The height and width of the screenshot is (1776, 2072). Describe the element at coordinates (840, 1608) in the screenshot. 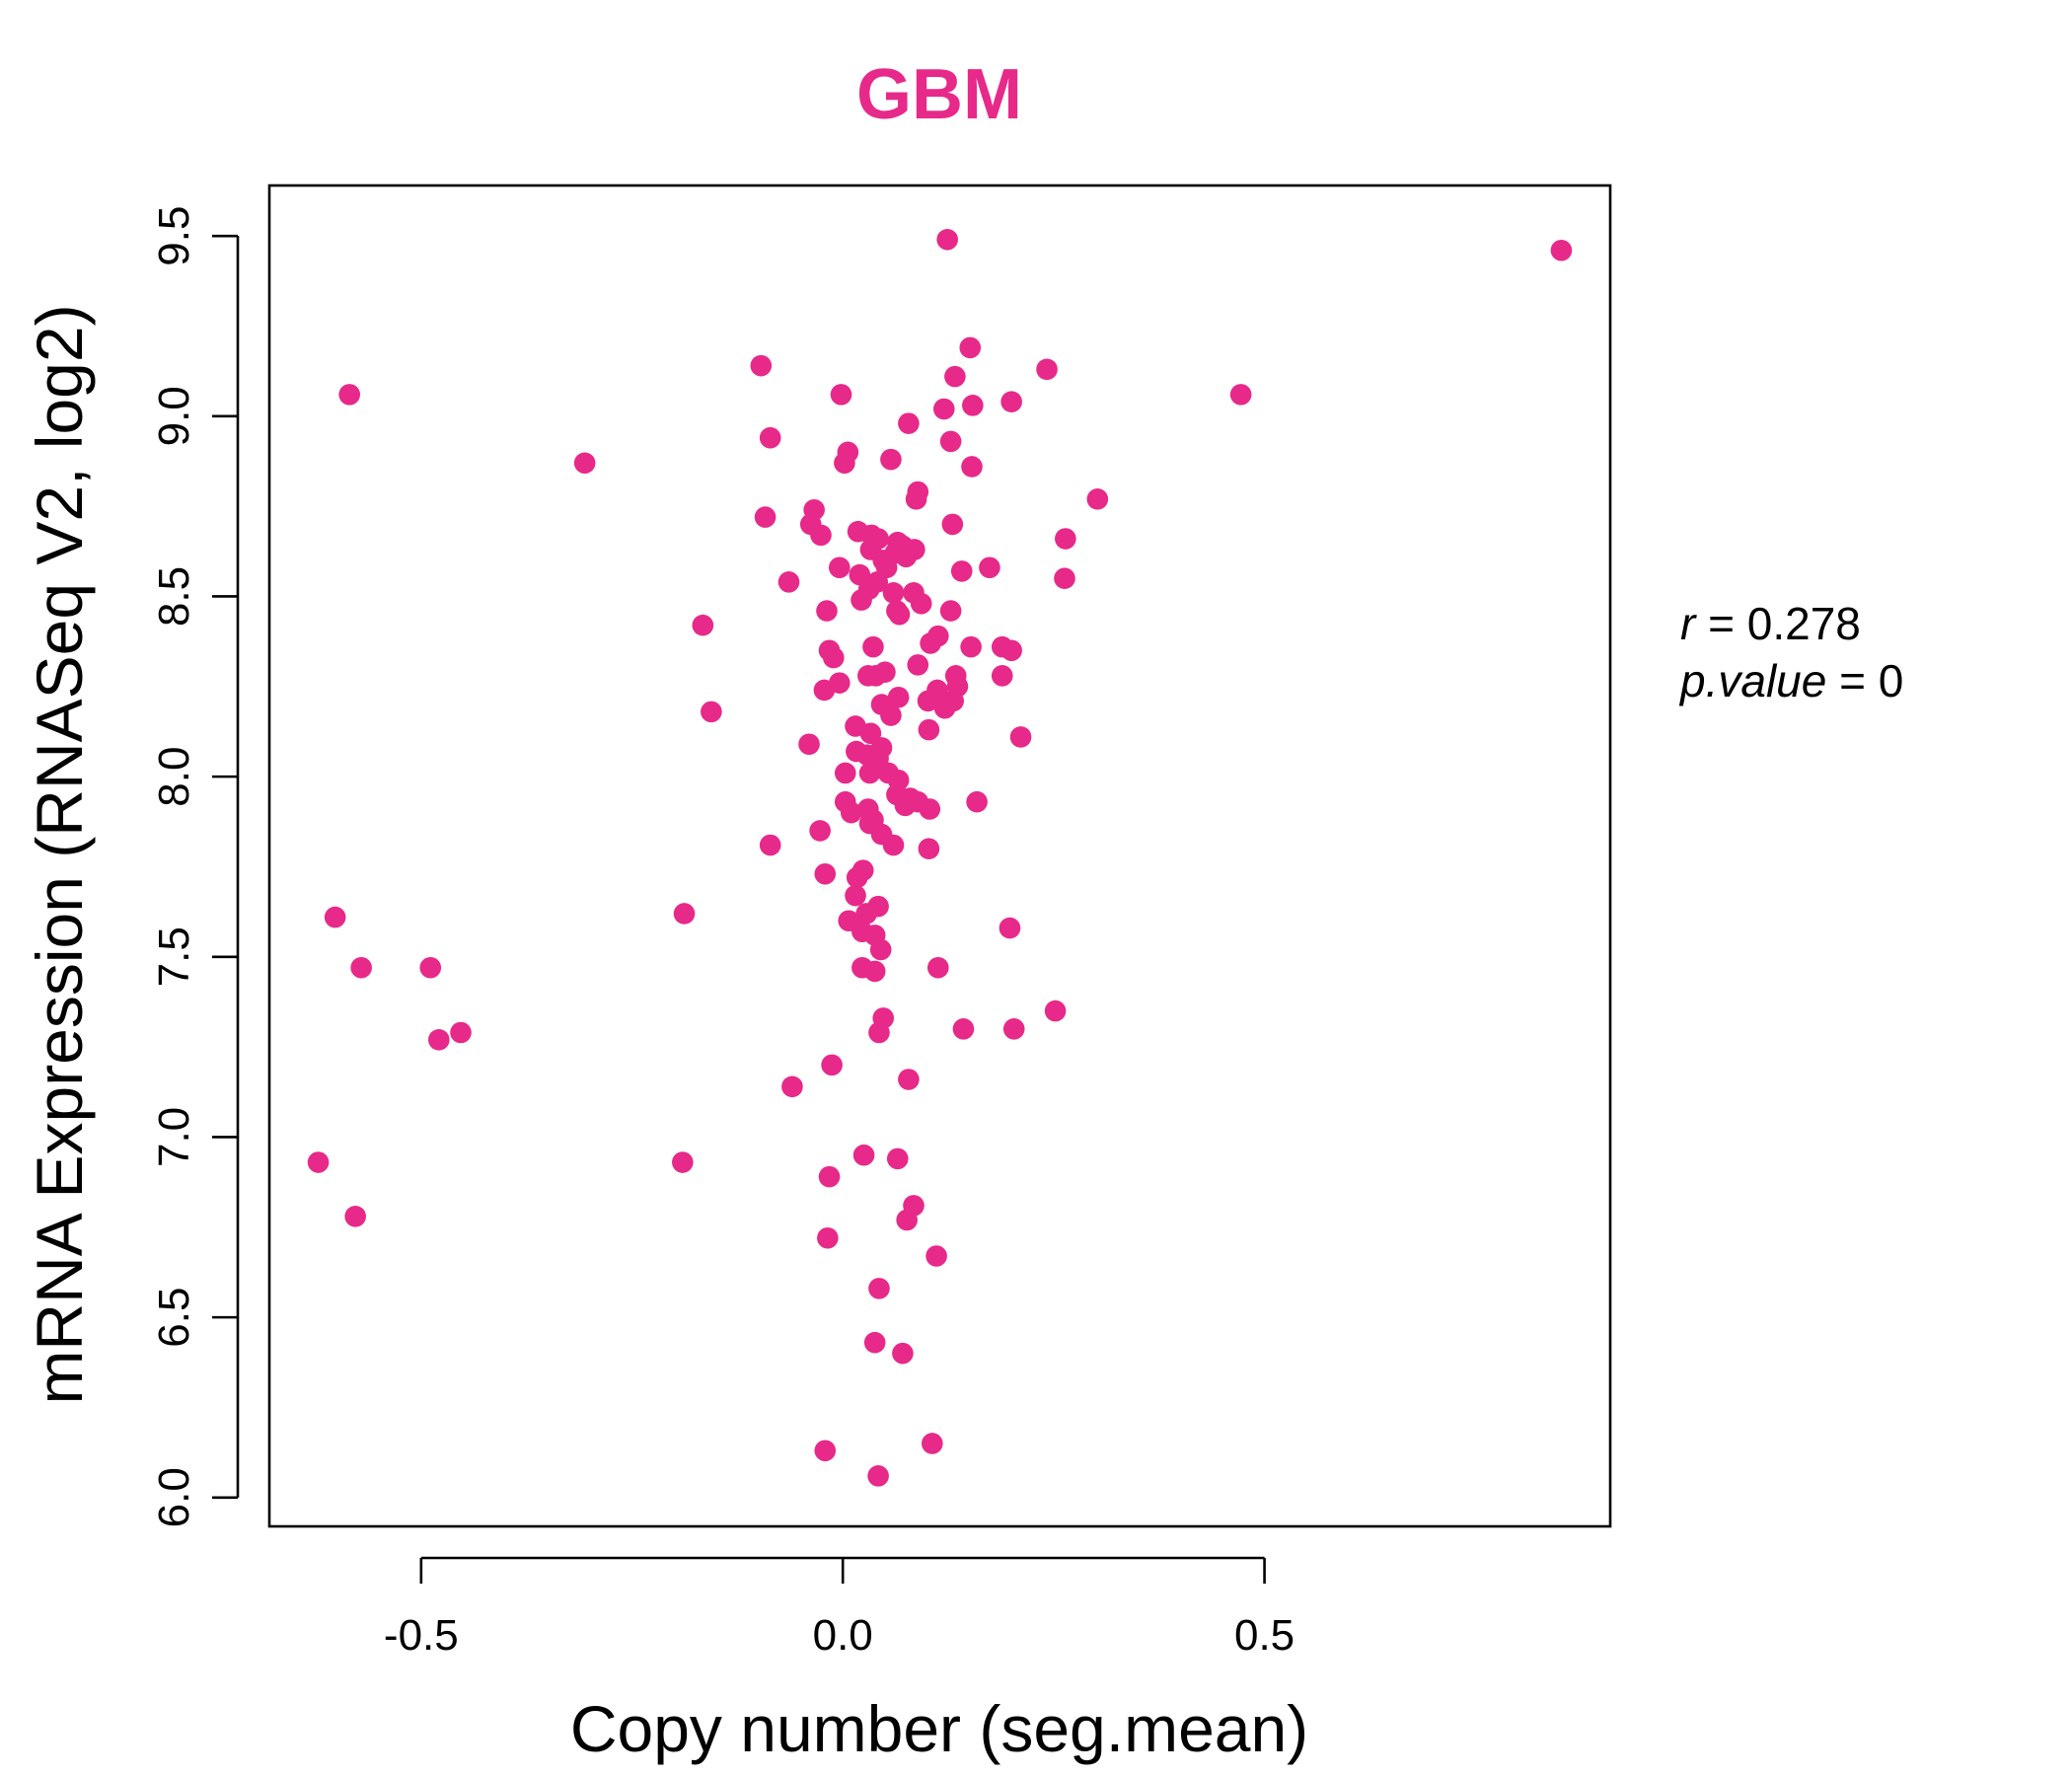

I see `x-axis: -0.5 0.0 0.5` at that location.